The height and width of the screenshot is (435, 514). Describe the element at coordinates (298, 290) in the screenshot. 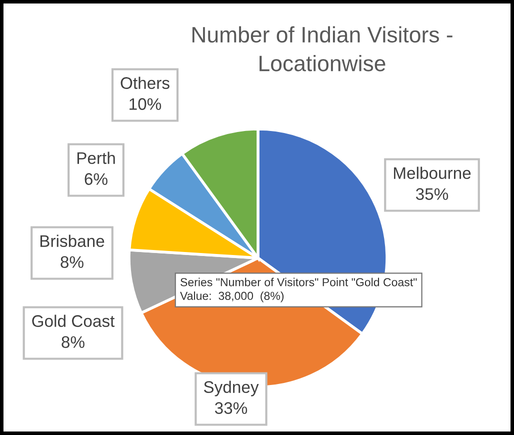

I see `text: Series "Number of Visitors" Point "Gold Coast" Value: 38,000 (8%)` at that location.